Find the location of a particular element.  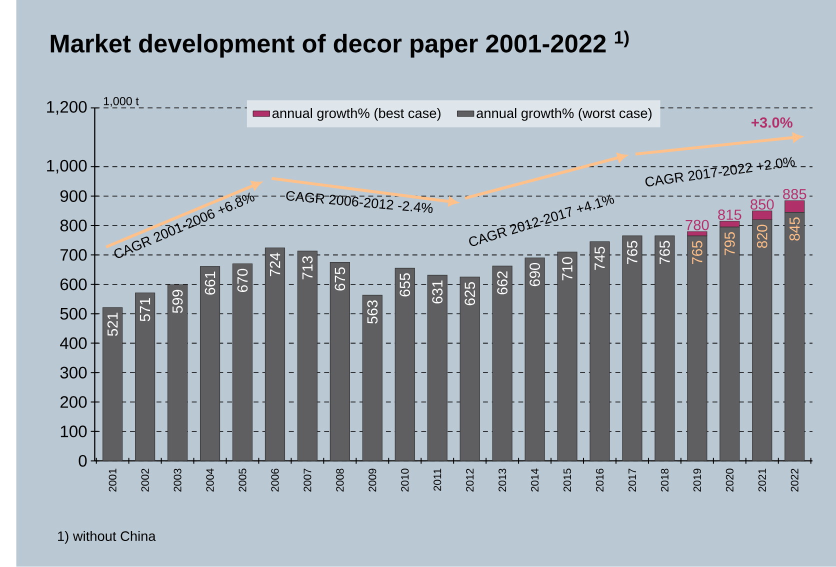

data-label: 631 is located at coordinates (437, 292).